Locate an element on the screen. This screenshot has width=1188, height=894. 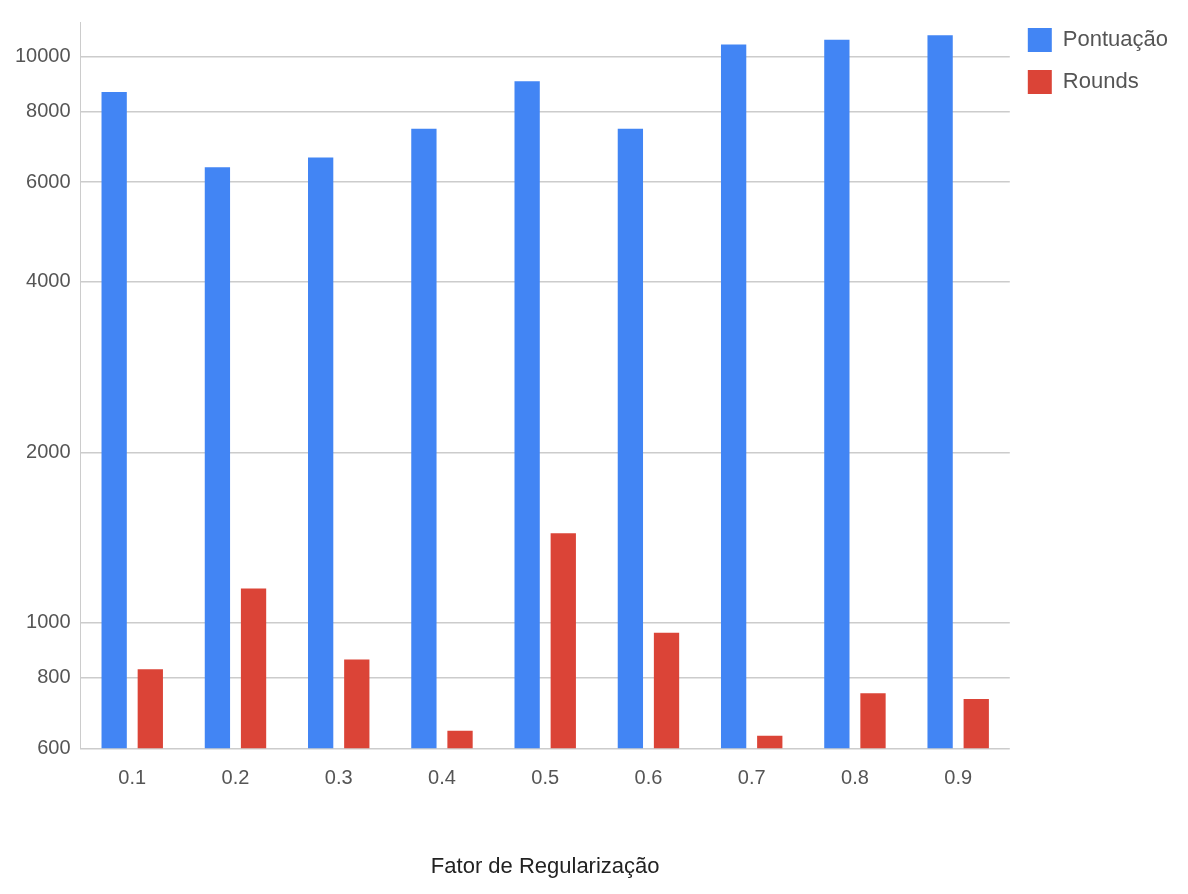
y-tick-label: 6000 is located at coordinates (48, 180).